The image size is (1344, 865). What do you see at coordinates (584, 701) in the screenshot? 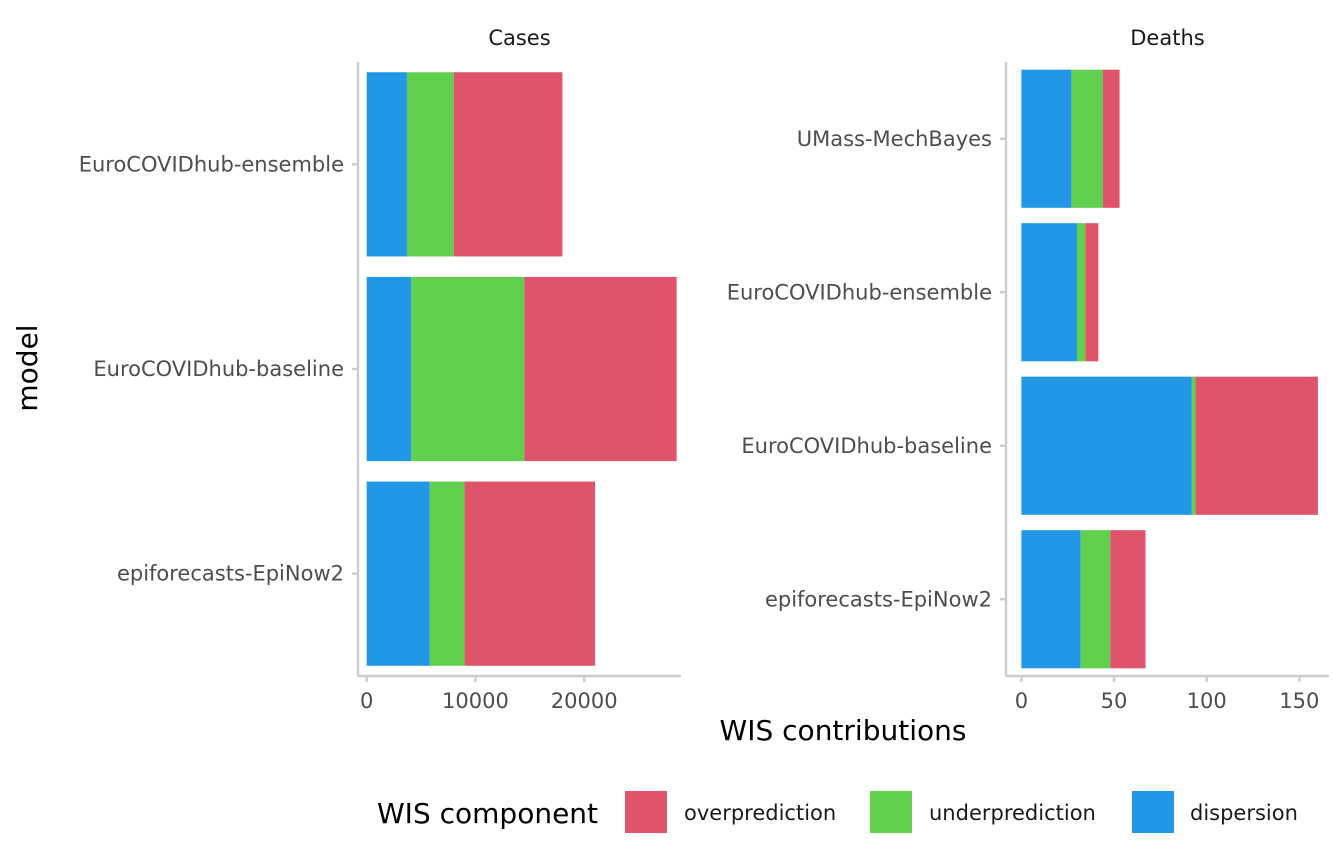
I see `x-tick-label: 20000` at bounding box center [584, 701].